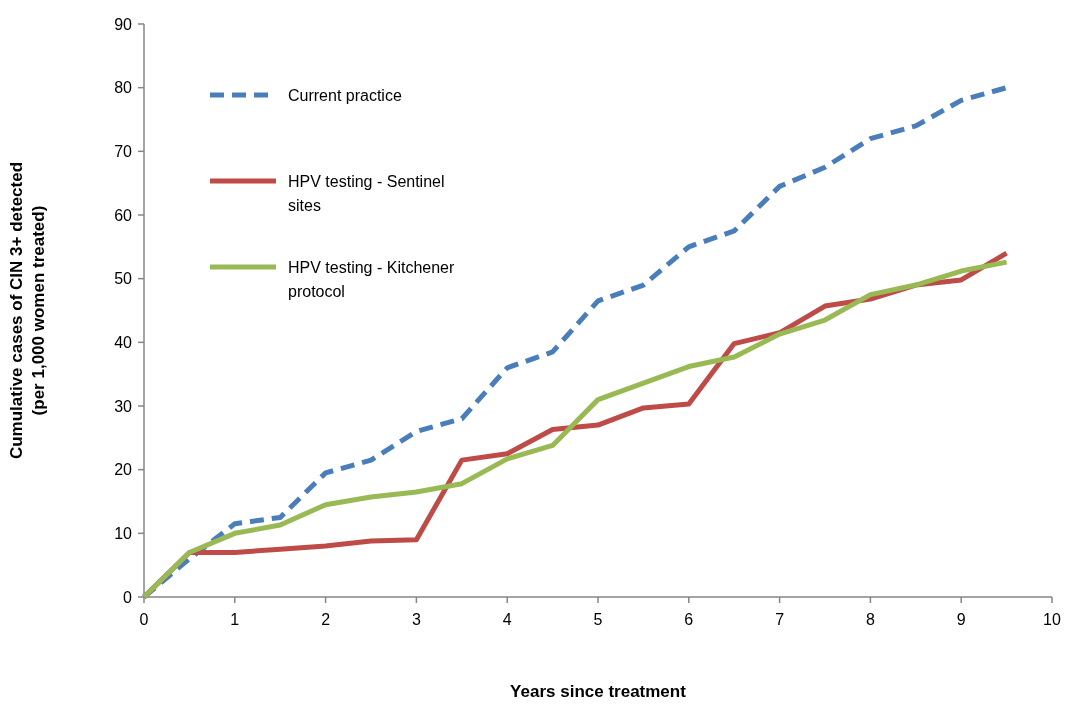  Describe the element at coordinates (128, 597) in the screenshot. I see `y-tick-label: 0` at that location.